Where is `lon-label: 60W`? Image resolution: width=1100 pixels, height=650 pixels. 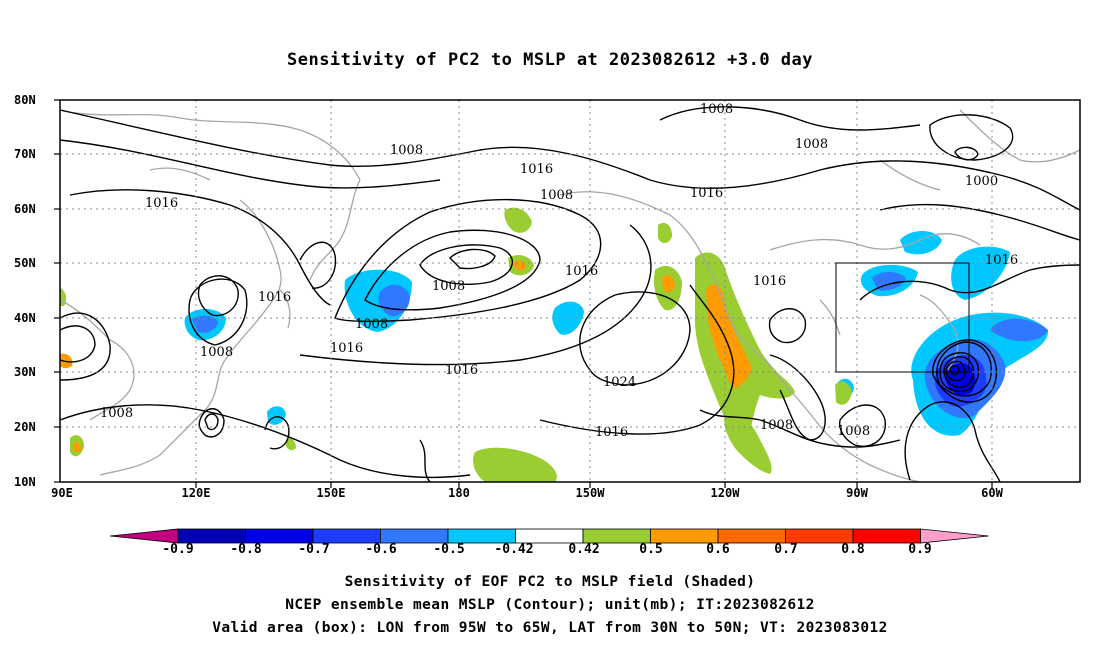 lon-label: 60W is located at coordinates (992, 493).